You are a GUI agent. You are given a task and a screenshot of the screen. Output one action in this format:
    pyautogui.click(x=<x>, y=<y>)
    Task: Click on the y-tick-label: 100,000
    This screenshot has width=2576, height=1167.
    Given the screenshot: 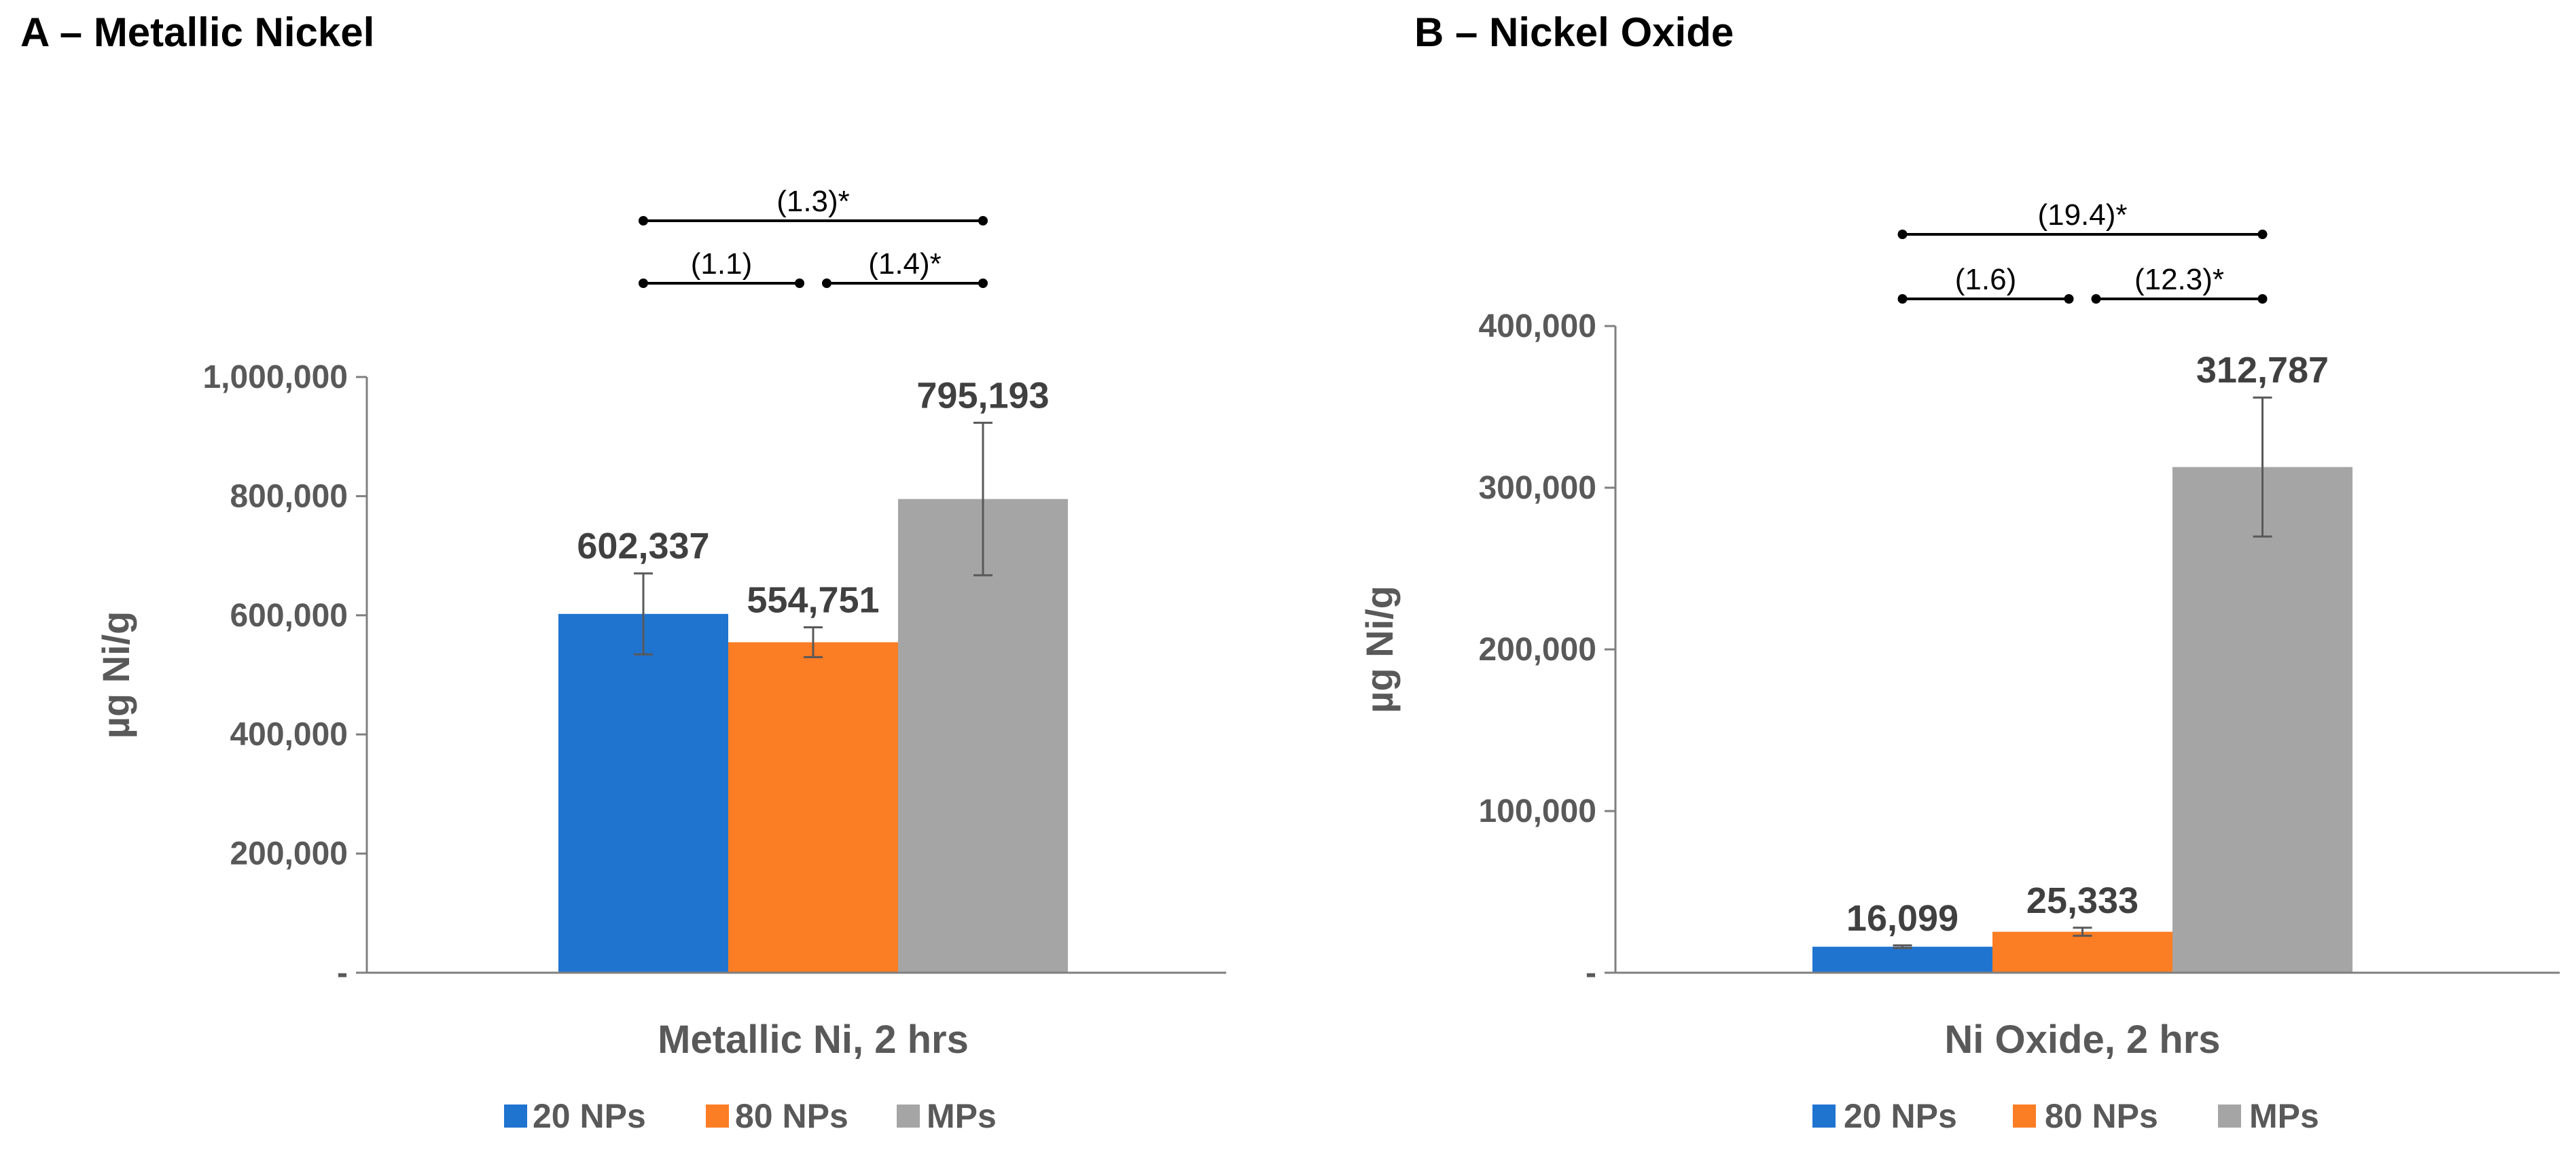 What is the action you would take?
    pyautogui.click(x=1537, y=811)
    